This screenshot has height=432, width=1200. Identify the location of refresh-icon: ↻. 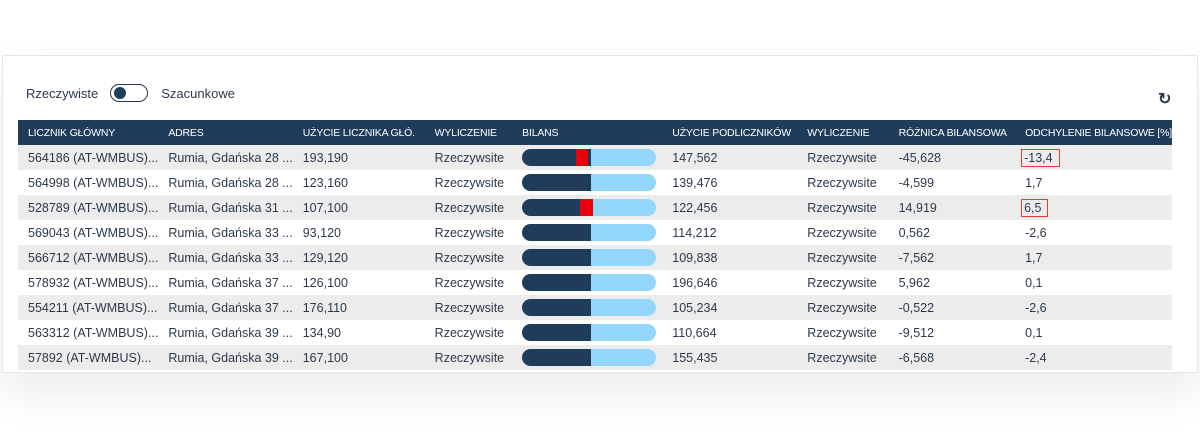
(1165, 99).